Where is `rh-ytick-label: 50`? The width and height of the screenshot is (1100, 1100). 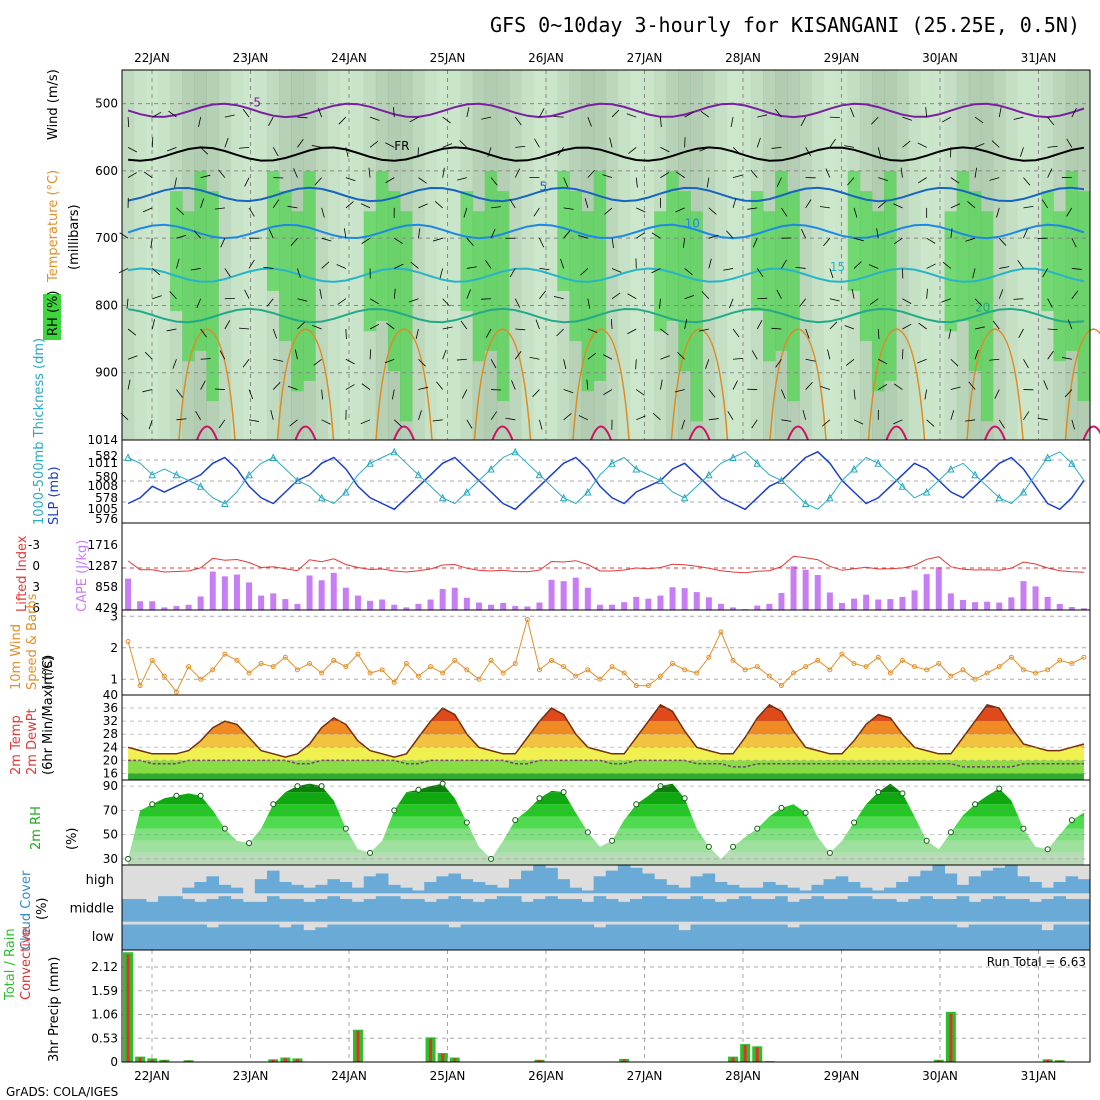 rh-ytick-label: 50 is located at coordinates (110, 835).